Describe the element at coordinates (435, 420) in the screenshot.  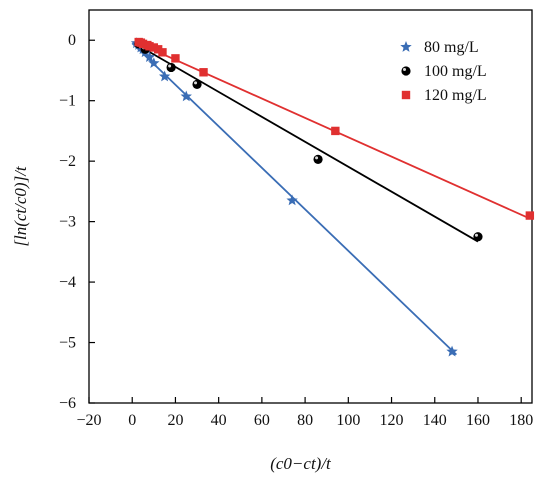
I see `x-tick-label: 140` at that location.